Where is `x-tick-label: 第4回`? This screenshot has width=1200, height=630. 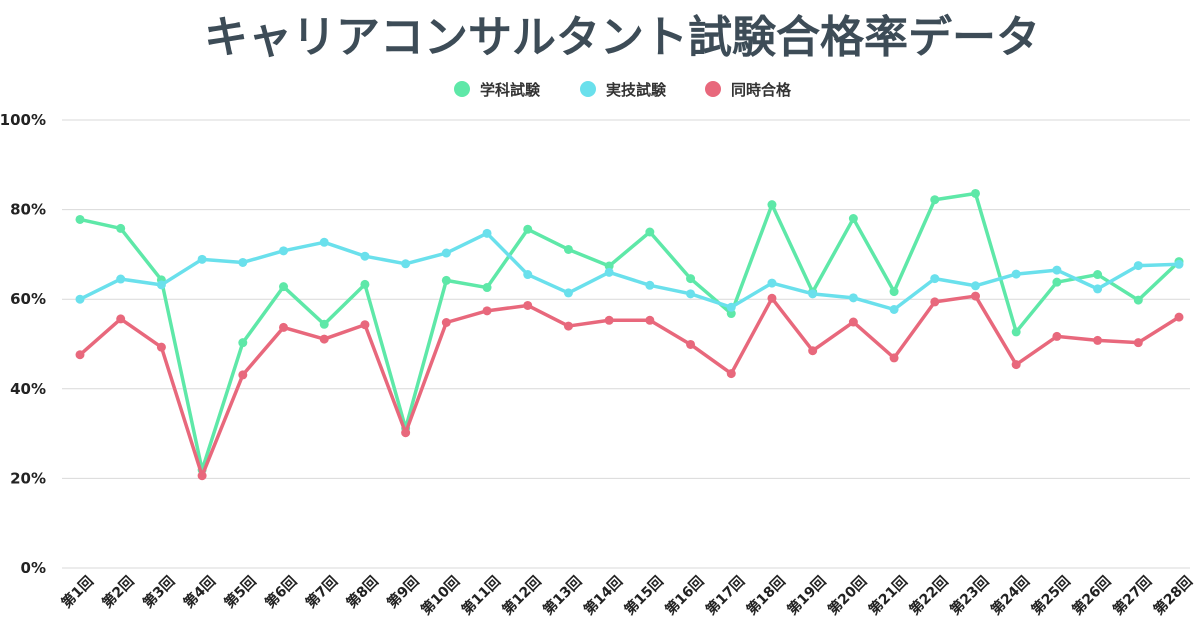 x-tick-label: 第4回 is located at coordinates (199, 592).